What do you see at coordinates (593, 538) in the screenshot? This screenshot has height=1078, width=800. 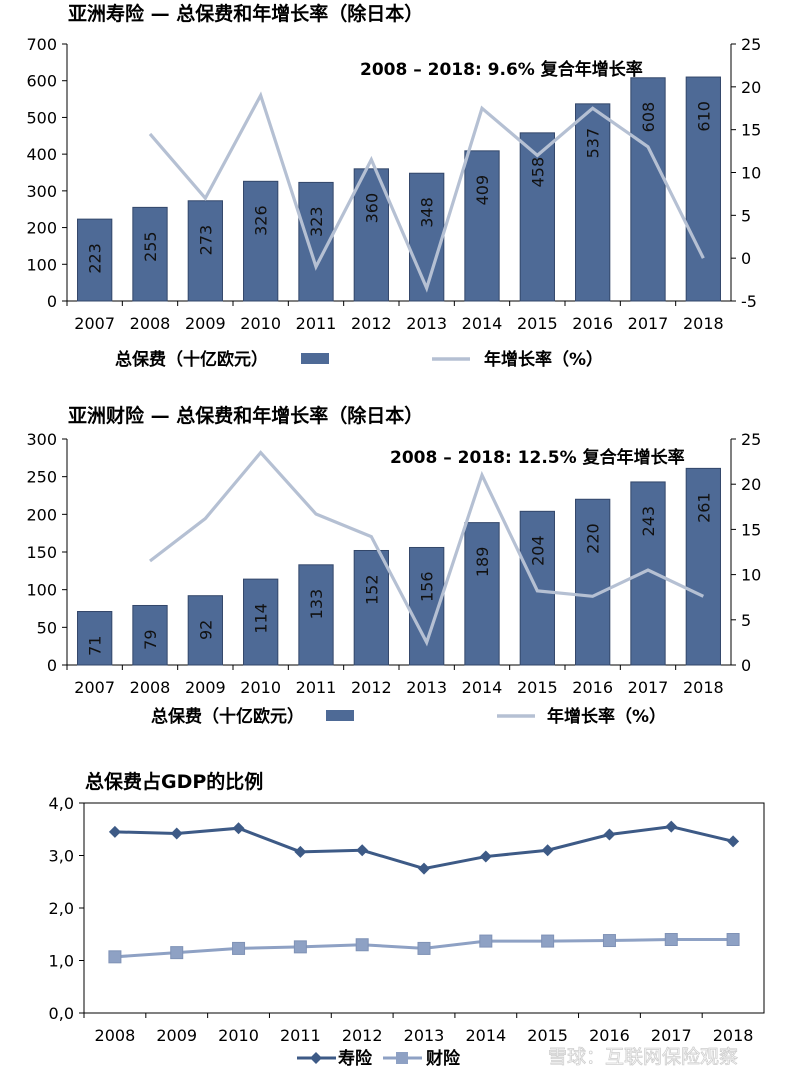 I see `bar-value-label: 220` at bounding box center [593, 538].